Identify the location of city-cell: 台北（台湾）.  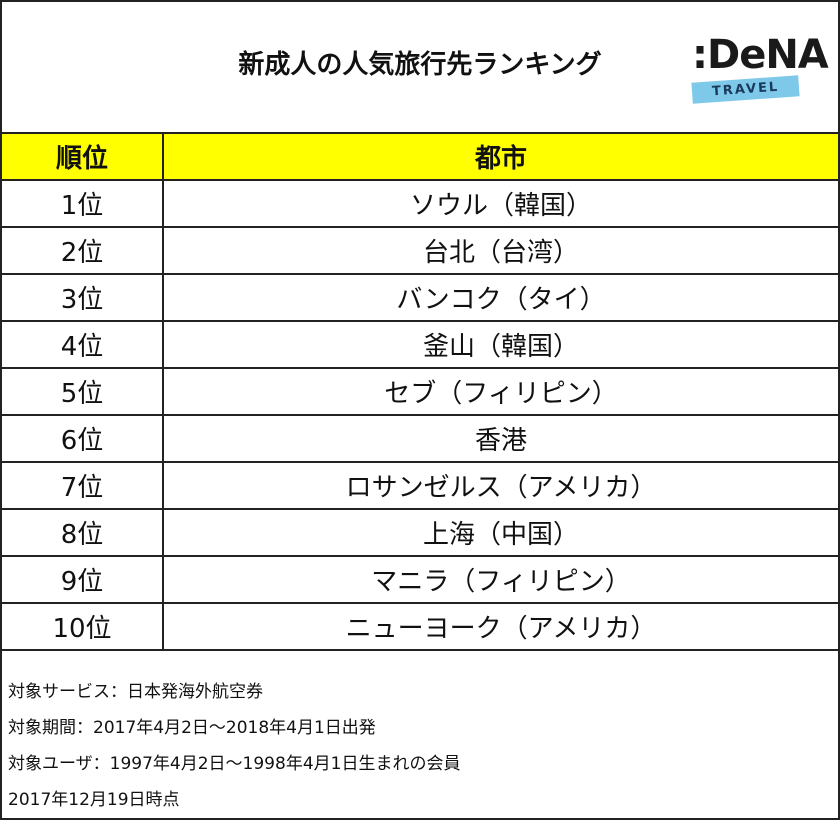
(500, 250).